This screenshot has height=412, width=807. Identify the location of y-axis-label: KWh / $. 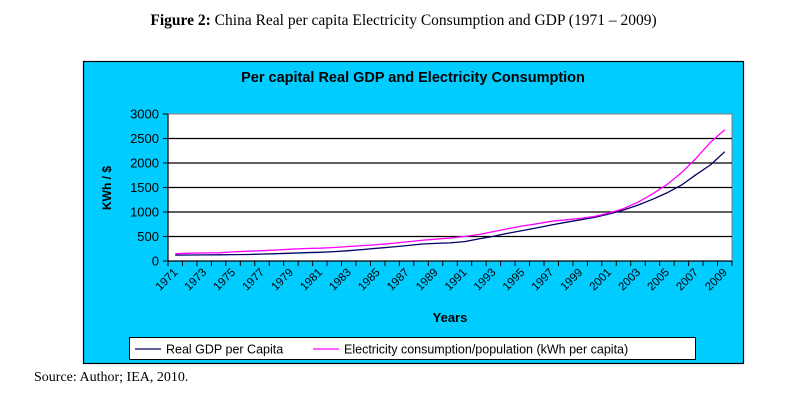
(107, 188).